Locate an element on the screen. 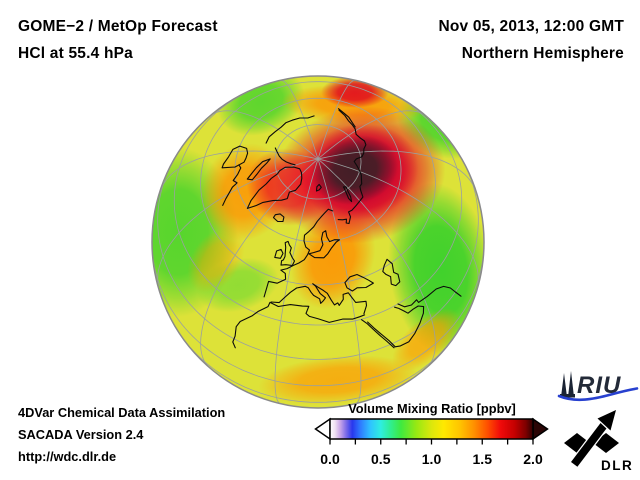 The image size is (640, 480). coast-black-sea is located at coordinates (359, 282).